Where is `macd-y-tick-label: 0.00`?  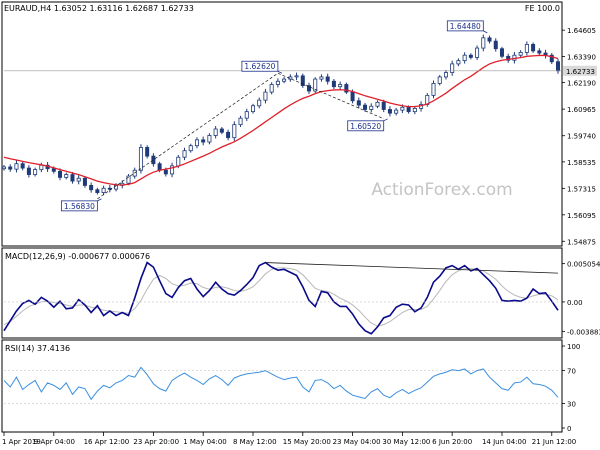 macd-y-tick-label: 0.00 is located at coordinates (575, 303).